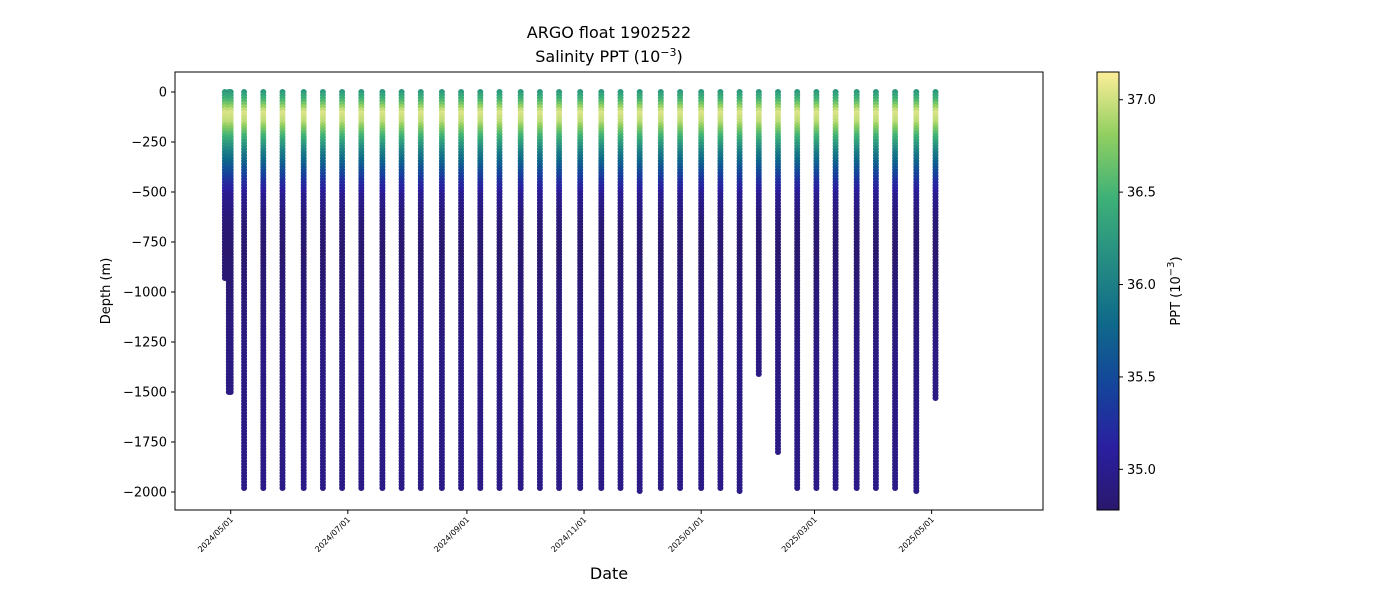  Describe the element at coordinates (609, 44) in the screenshot. I see `chart-title-block: ARGO float 1902522 Salinity PPT (10−3)` at that location.